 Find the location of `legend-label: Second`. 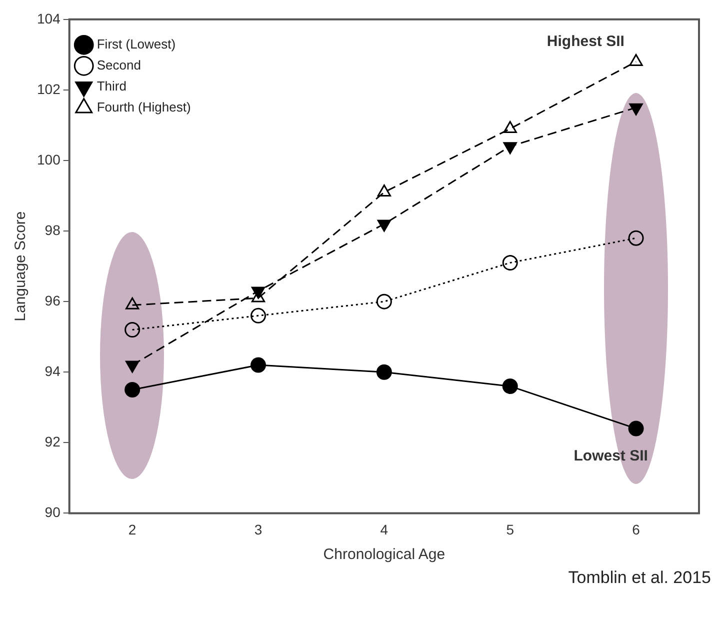

legend-label: Second is located at coordinates (118, 64).